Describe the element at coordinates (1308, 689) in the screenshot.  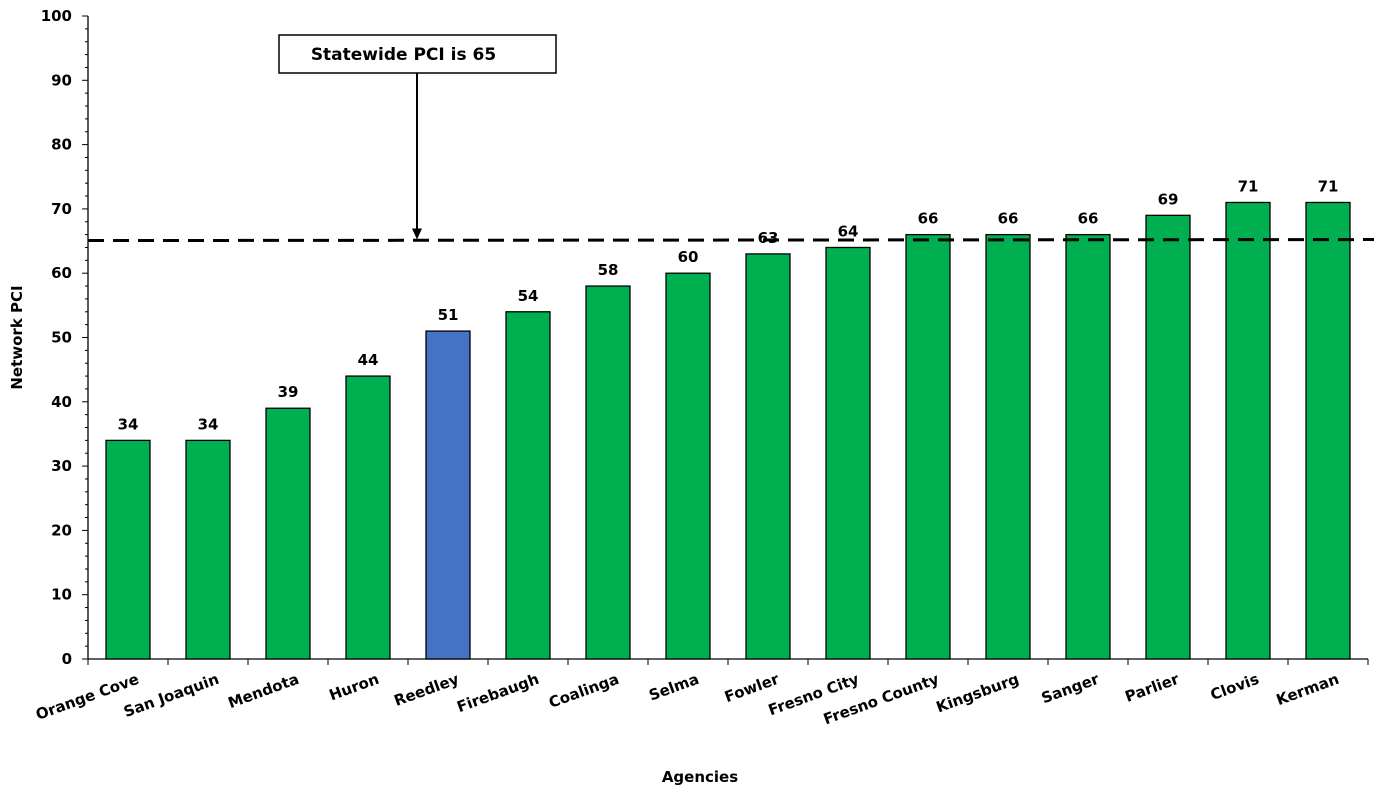
I see `x-tick-label: Kerman` at that location.